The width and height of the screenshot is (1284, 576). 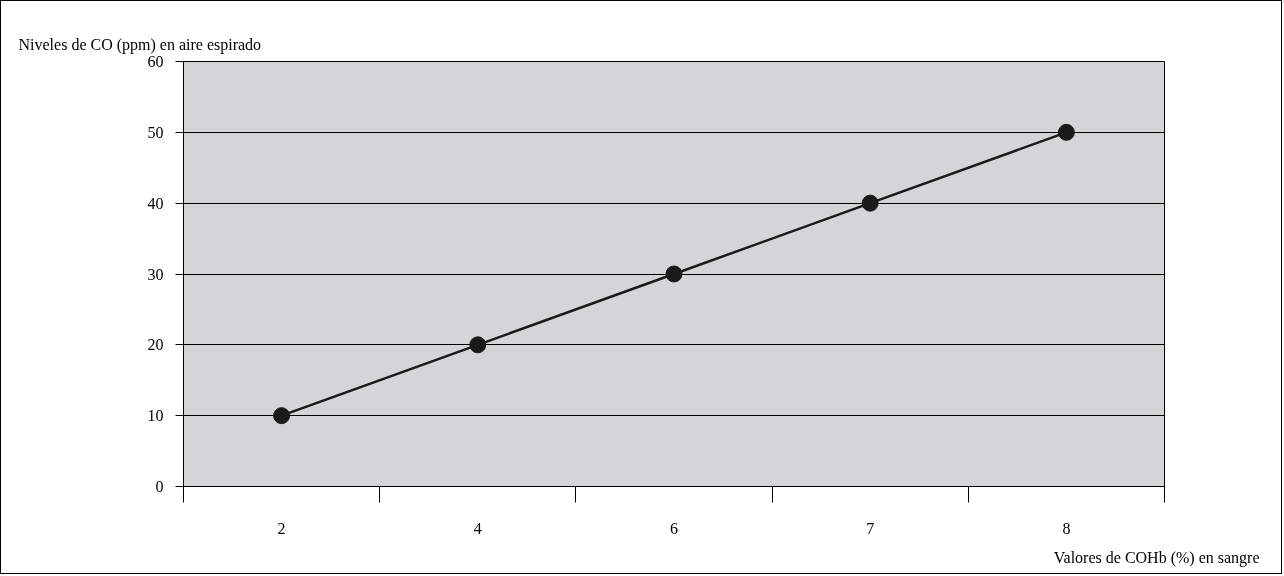 I want to click on x-tick-label: 2, so click(x=281, y=528).